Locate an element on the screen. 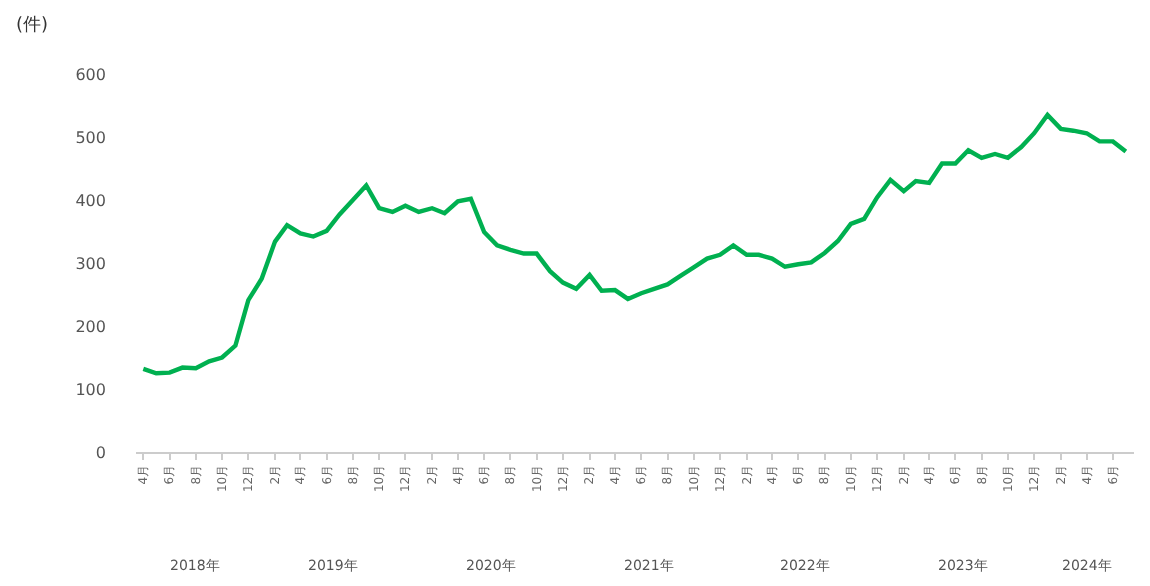  y-tick-label: 100 is located at coordinates (90, 389).